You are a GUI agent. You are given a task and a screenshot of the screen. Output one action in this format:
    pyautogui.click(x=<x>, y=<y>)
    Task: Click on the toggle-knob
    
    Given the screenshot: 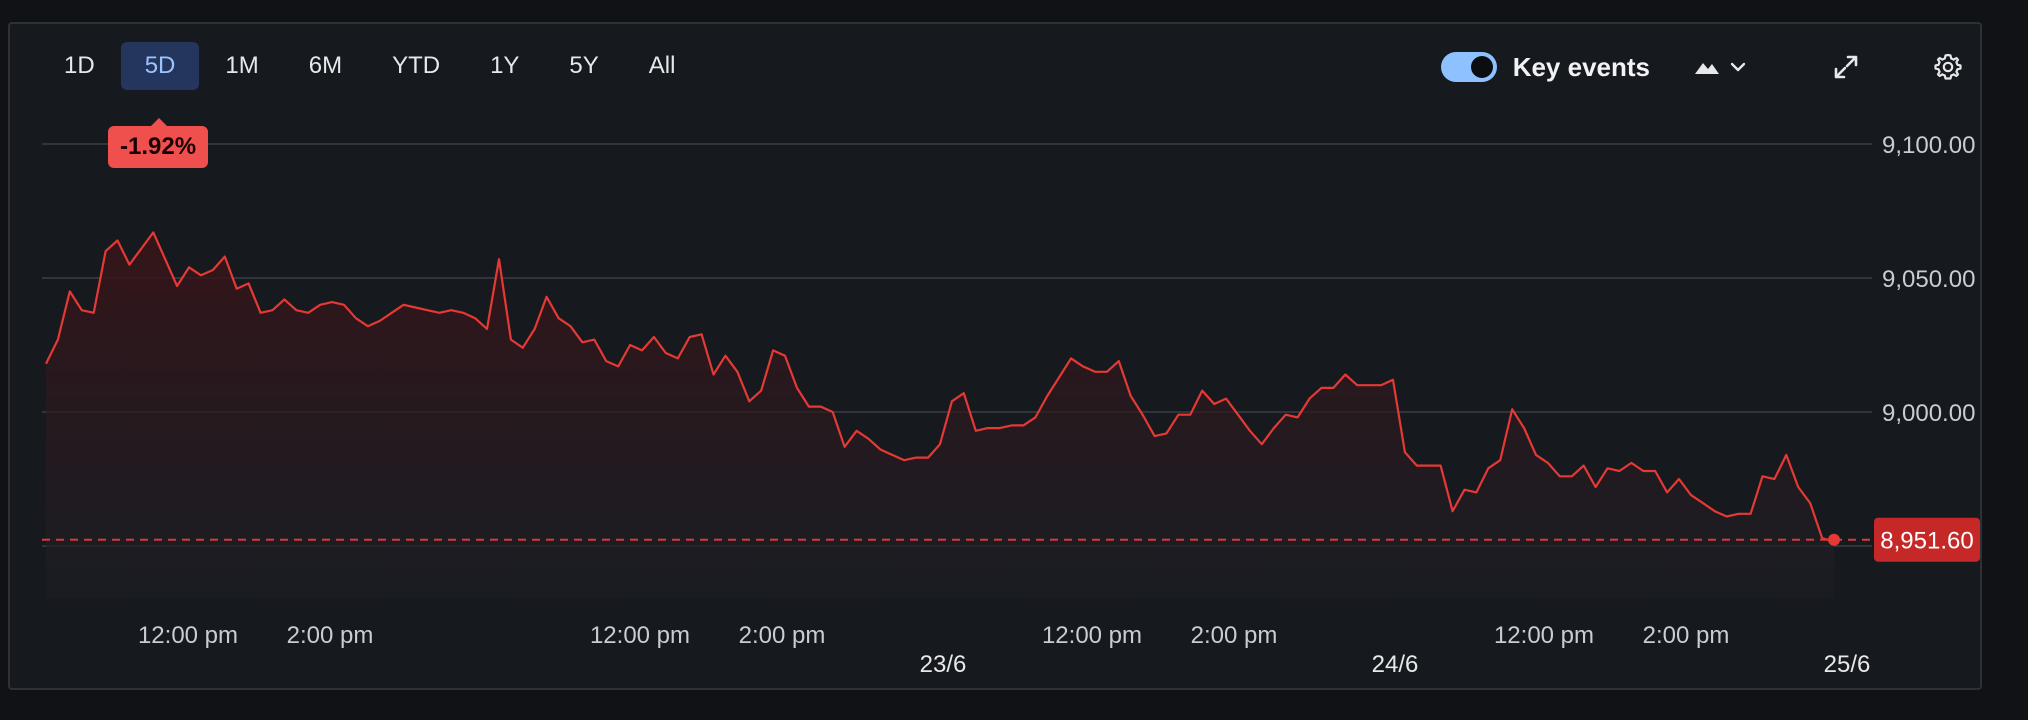 What is the action you would take?
    pyautogui.click(x=1481, y=67)
    